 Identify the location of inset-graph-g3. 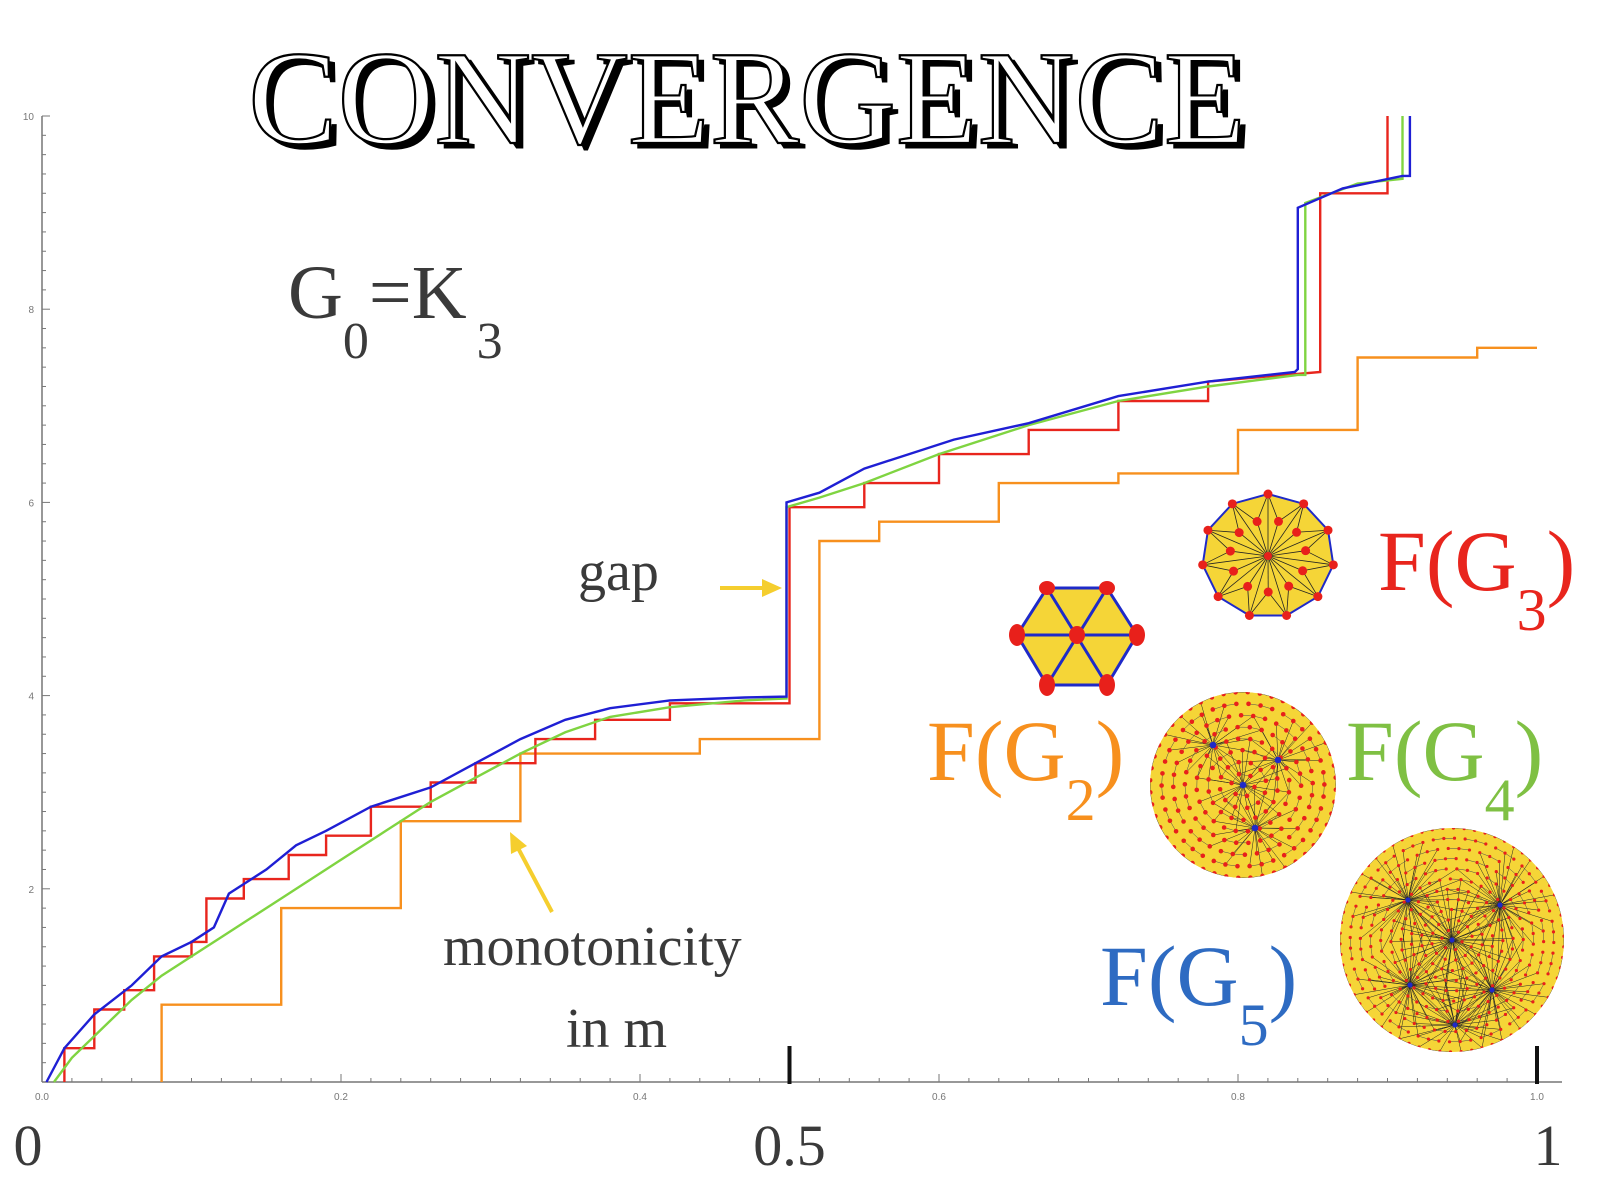
(1268, 554).